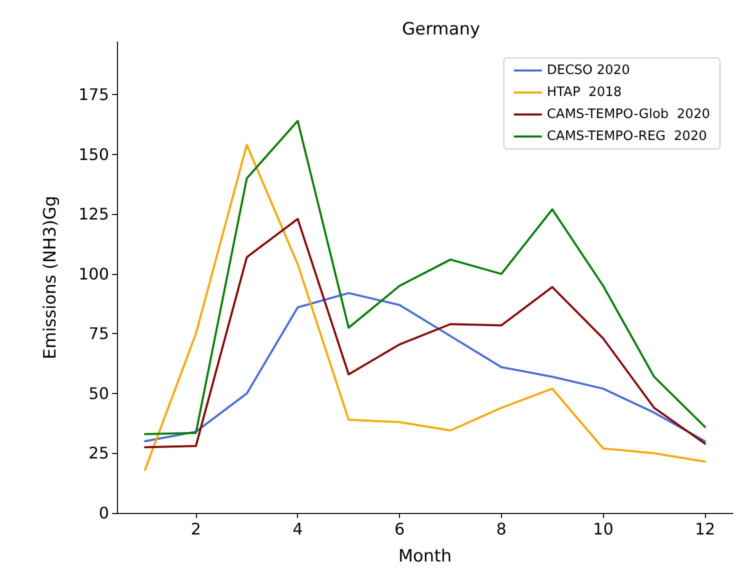  What do you see at coordinates (196, 529) in the screenshot?
I see `x-tick-label: 2` at bounding box center [196, 529].